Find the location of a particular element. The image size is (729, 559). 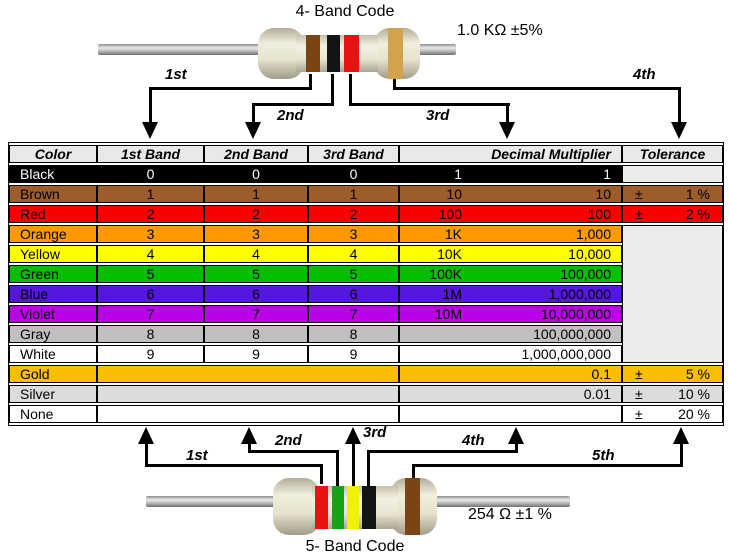

band3-cell: 7 is located at coordinates (353, 314).